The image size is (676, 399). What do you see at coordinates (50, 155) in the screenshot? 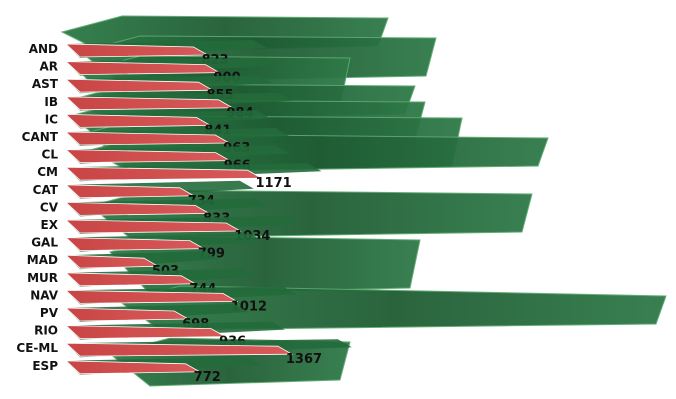
I see `category-label: CL` at bounding box center [50, 155].